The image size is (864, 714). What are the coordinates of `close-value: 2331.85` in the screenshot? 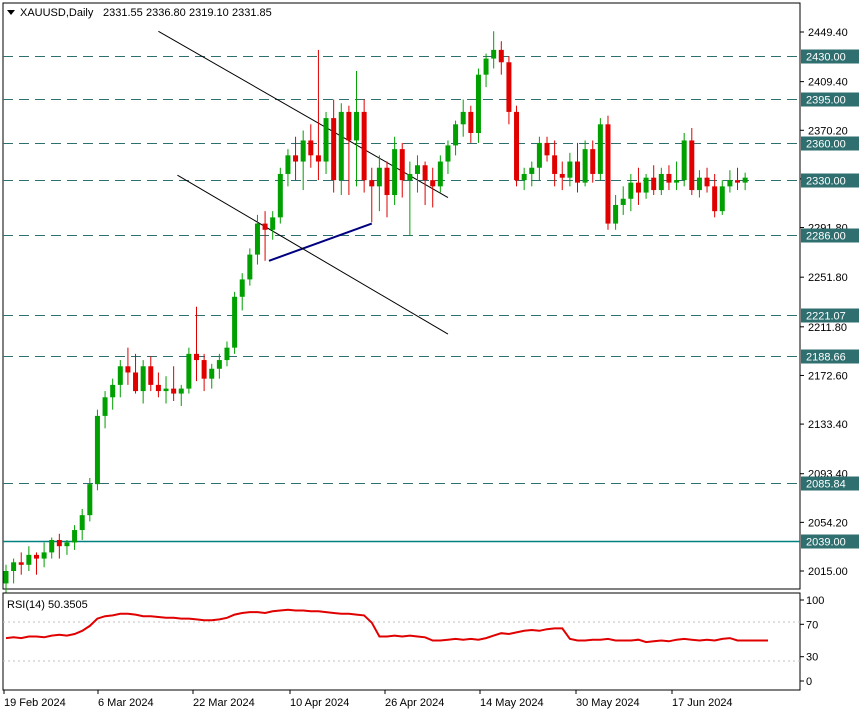 It's located at (252, 13).